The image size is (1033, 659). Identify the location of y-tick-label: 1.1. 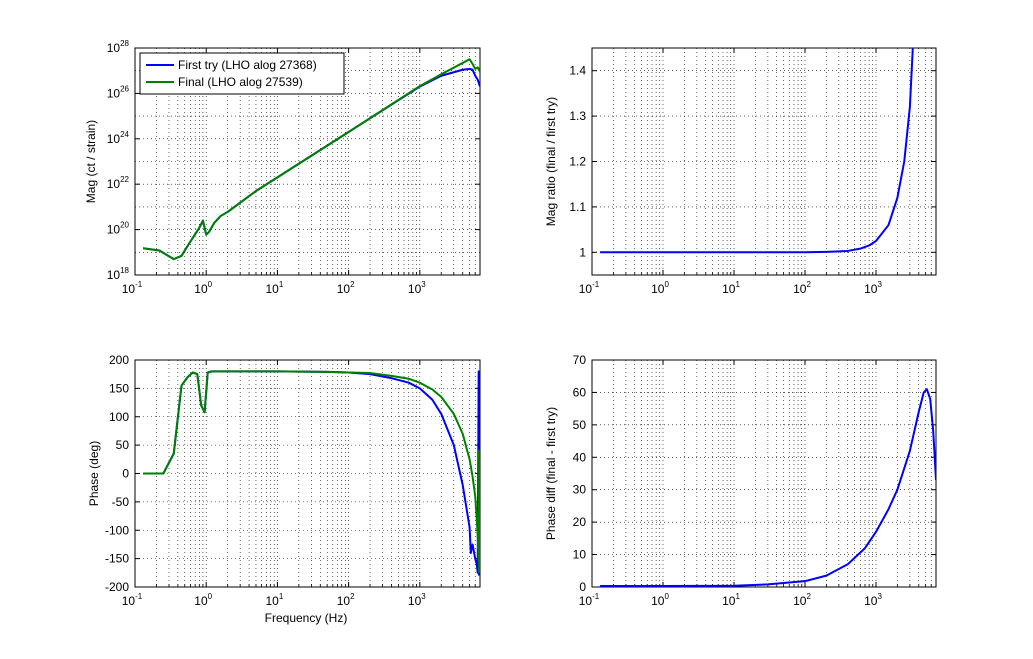
(577, 207).